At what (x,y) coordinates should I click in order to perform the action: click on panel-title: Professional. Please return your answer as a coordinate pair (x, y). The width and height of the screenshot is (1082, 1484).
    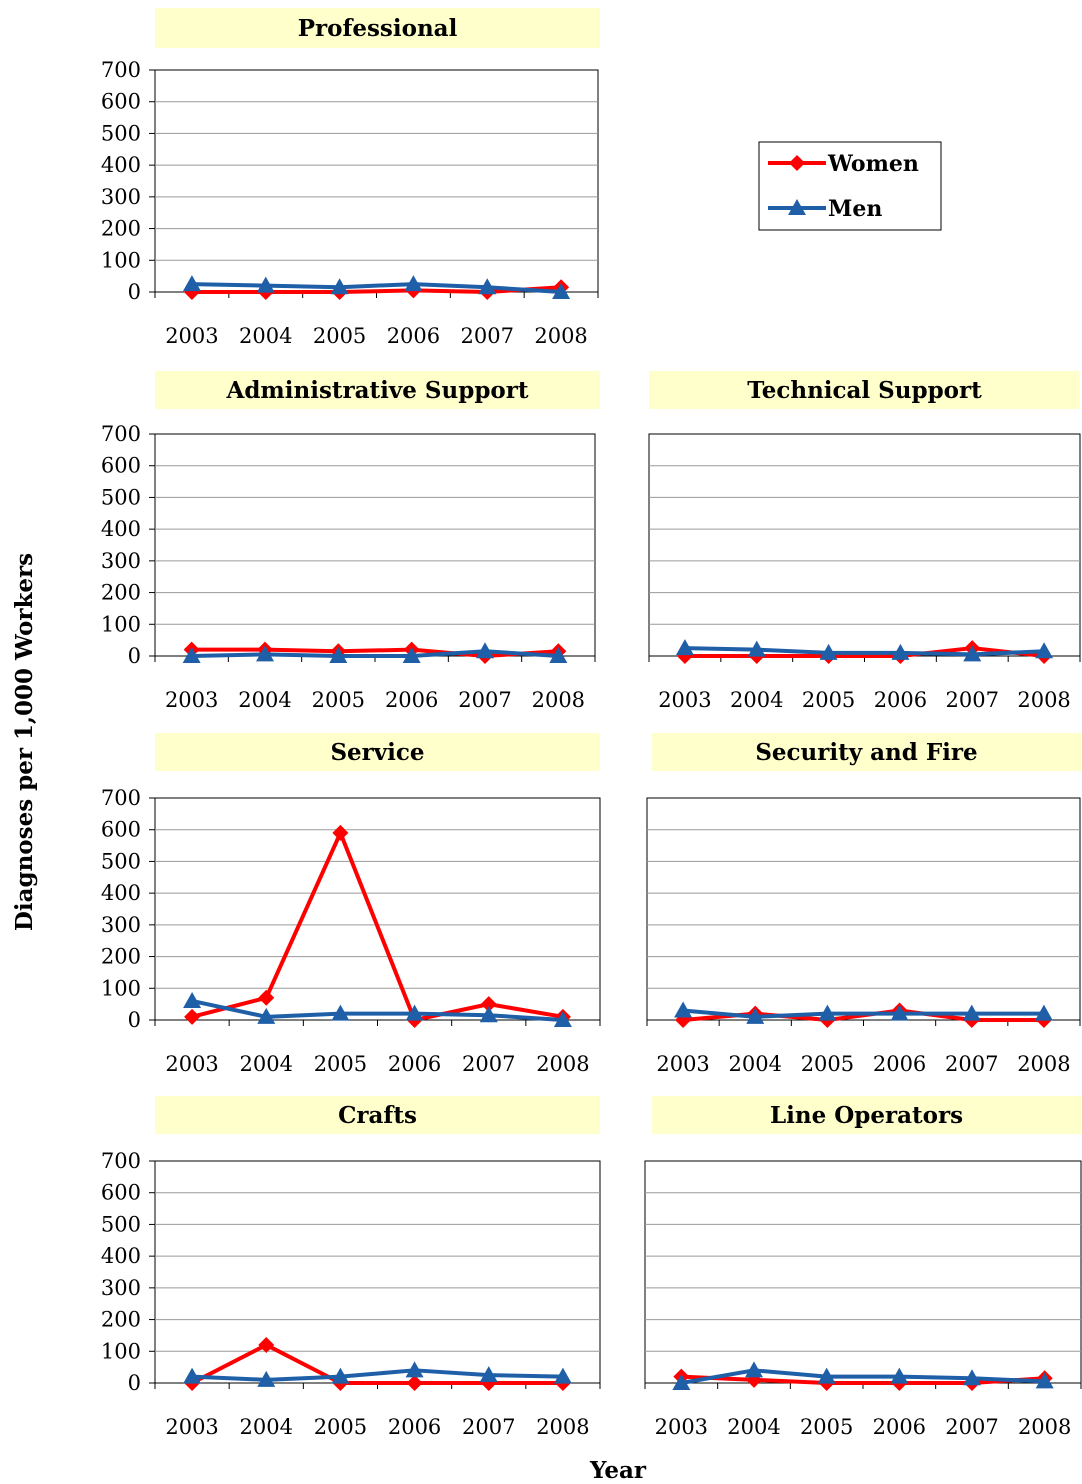
    Looking at the image, I should click on (378, 28).